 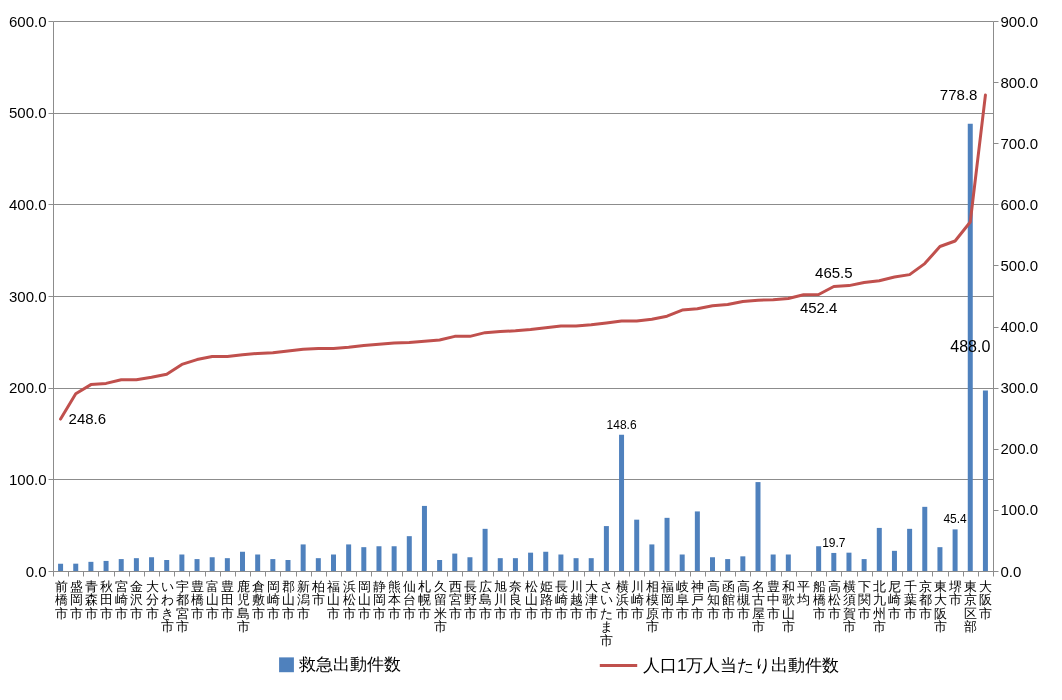 What do you see at coordinates (379, 600) in the screenshot?
I see `x-tick-label: 静岡市` at bounding box center [379, 600].